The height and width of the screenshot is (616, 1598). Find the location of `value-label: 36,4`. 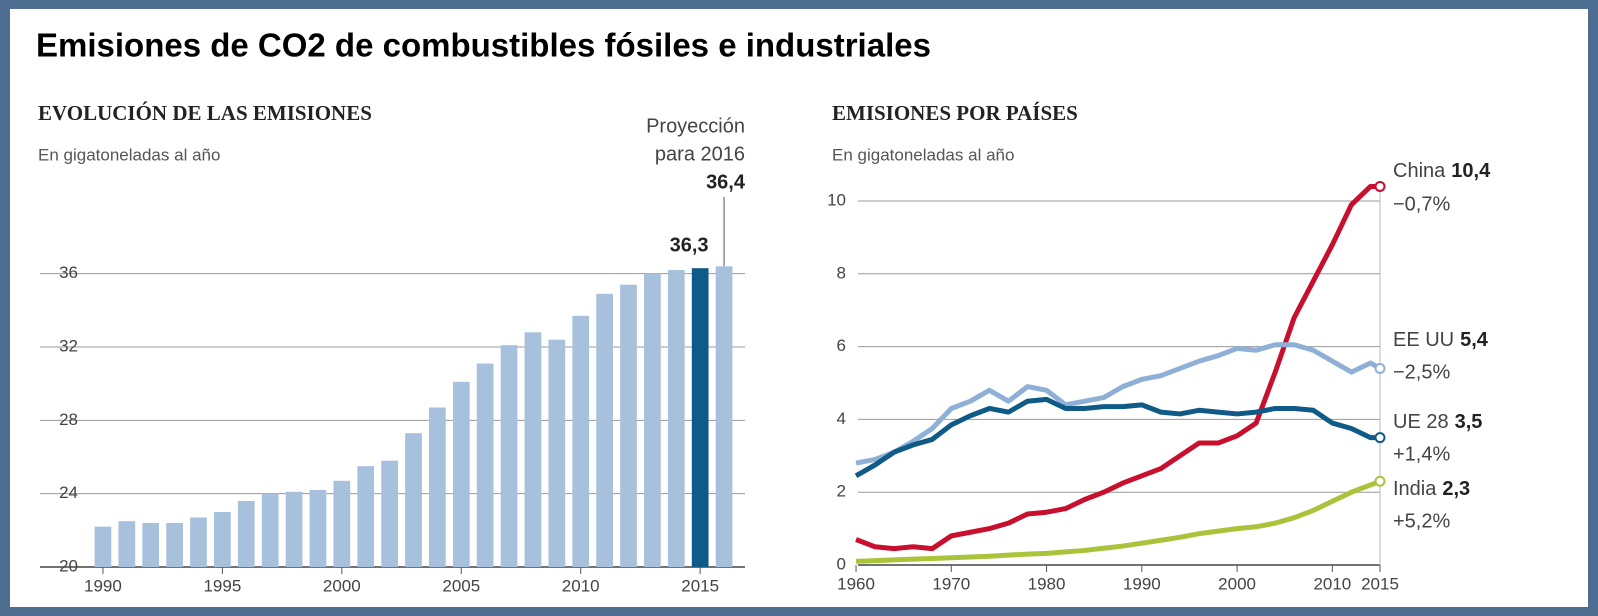

value-label: 36,4 is located at coordinates (726, 182).